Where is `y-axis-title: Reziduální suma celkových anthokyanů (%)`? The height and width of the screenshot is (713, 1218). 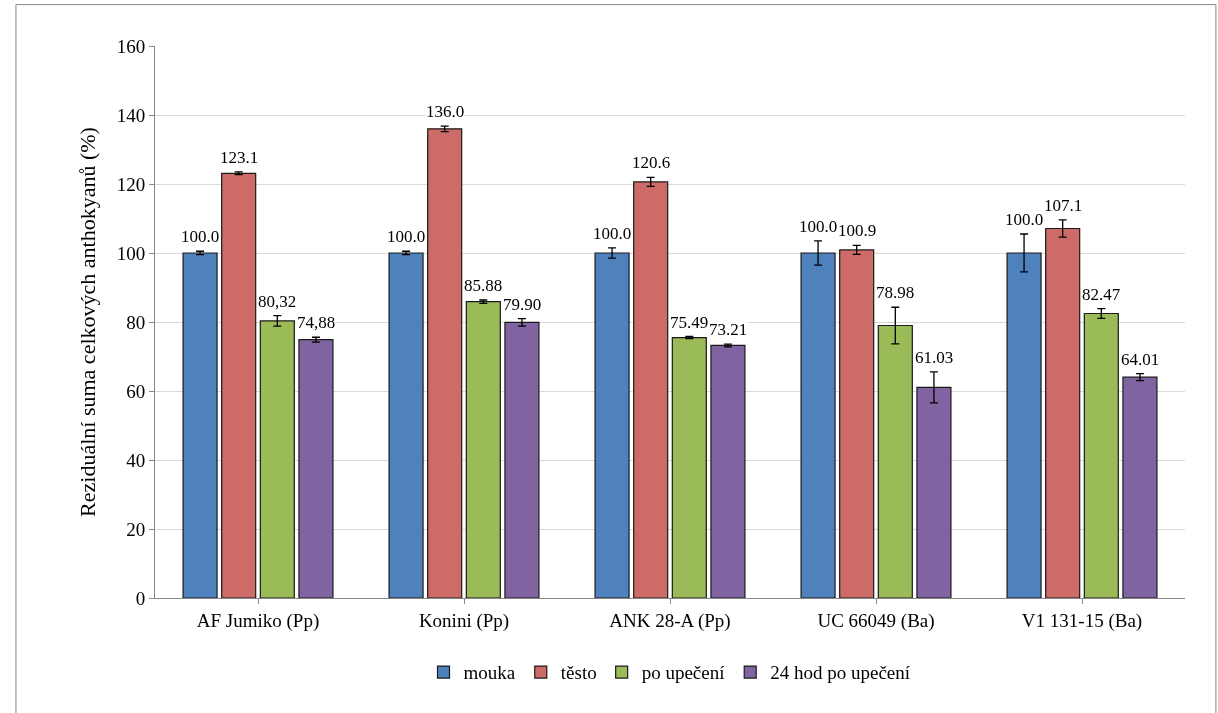 y-axis-title: Reziduální suma celkových anthokyanů (%) is located at coordinates (87, 322).